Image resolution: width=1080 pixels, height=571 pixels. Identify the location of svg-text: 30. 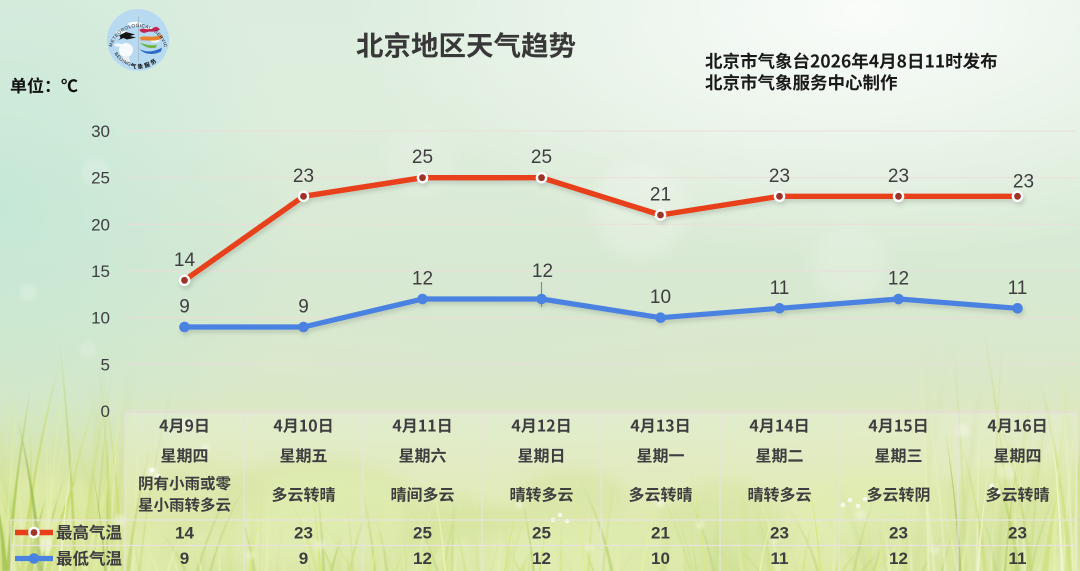
(100, 131).